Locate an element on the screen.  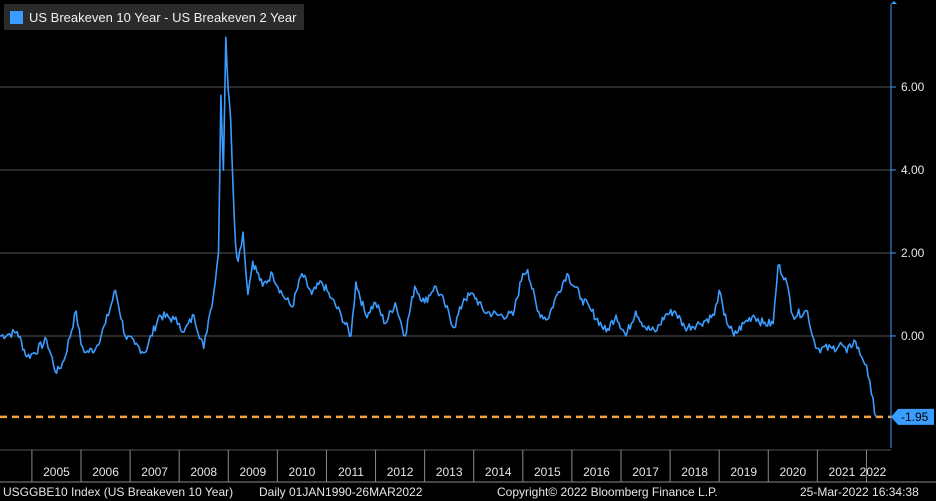
last-value-box is located at coordinates (912, 416).